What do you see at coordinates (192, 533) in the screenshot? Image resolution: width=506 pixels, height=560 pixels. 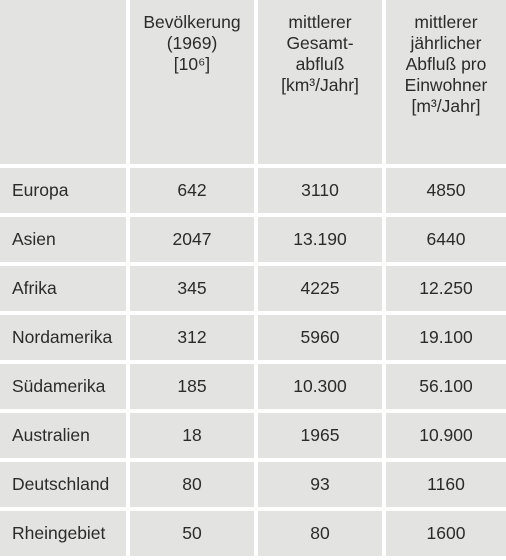 I see `population-cell: 50` at bounding box center [192, 533].